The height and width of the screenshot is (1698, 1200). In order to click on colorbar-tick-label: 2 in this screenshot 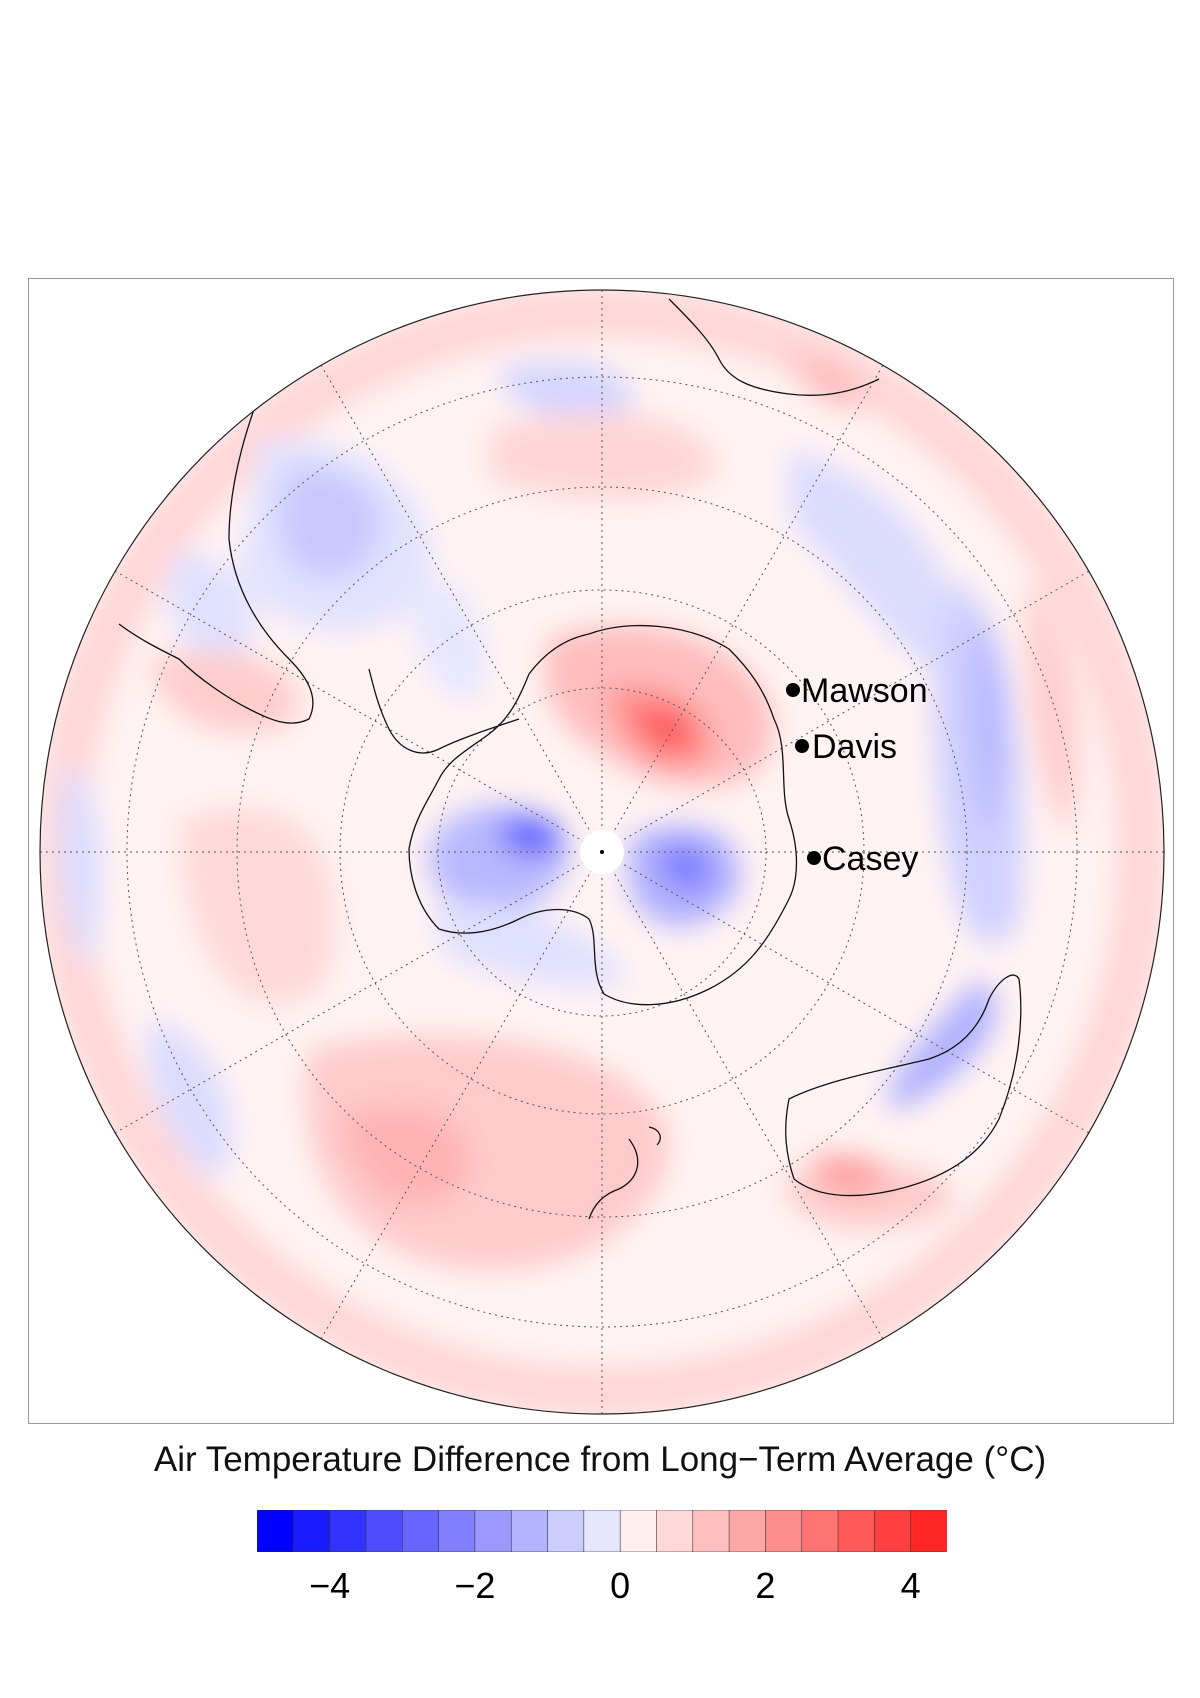, I will do `click(765, 1585)`.